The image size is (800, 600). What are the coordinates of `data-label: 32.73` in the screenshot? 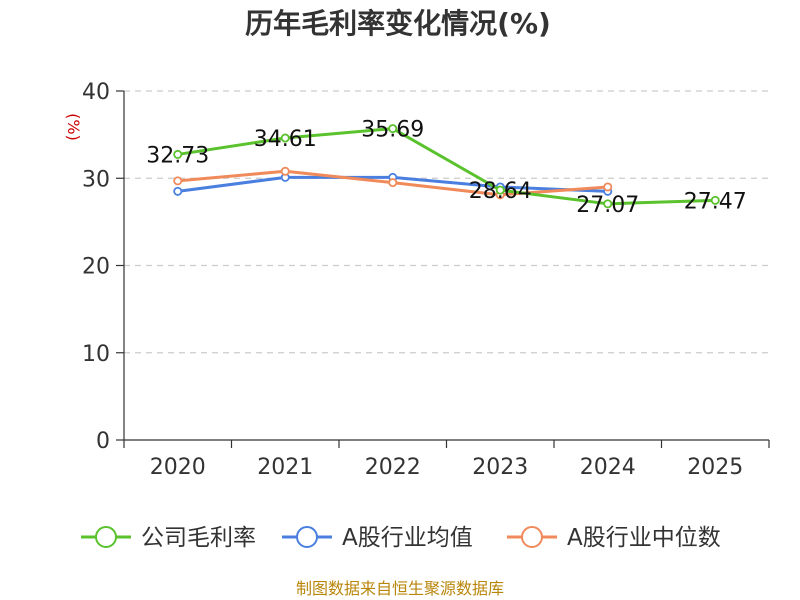 It's located at (177, 155).